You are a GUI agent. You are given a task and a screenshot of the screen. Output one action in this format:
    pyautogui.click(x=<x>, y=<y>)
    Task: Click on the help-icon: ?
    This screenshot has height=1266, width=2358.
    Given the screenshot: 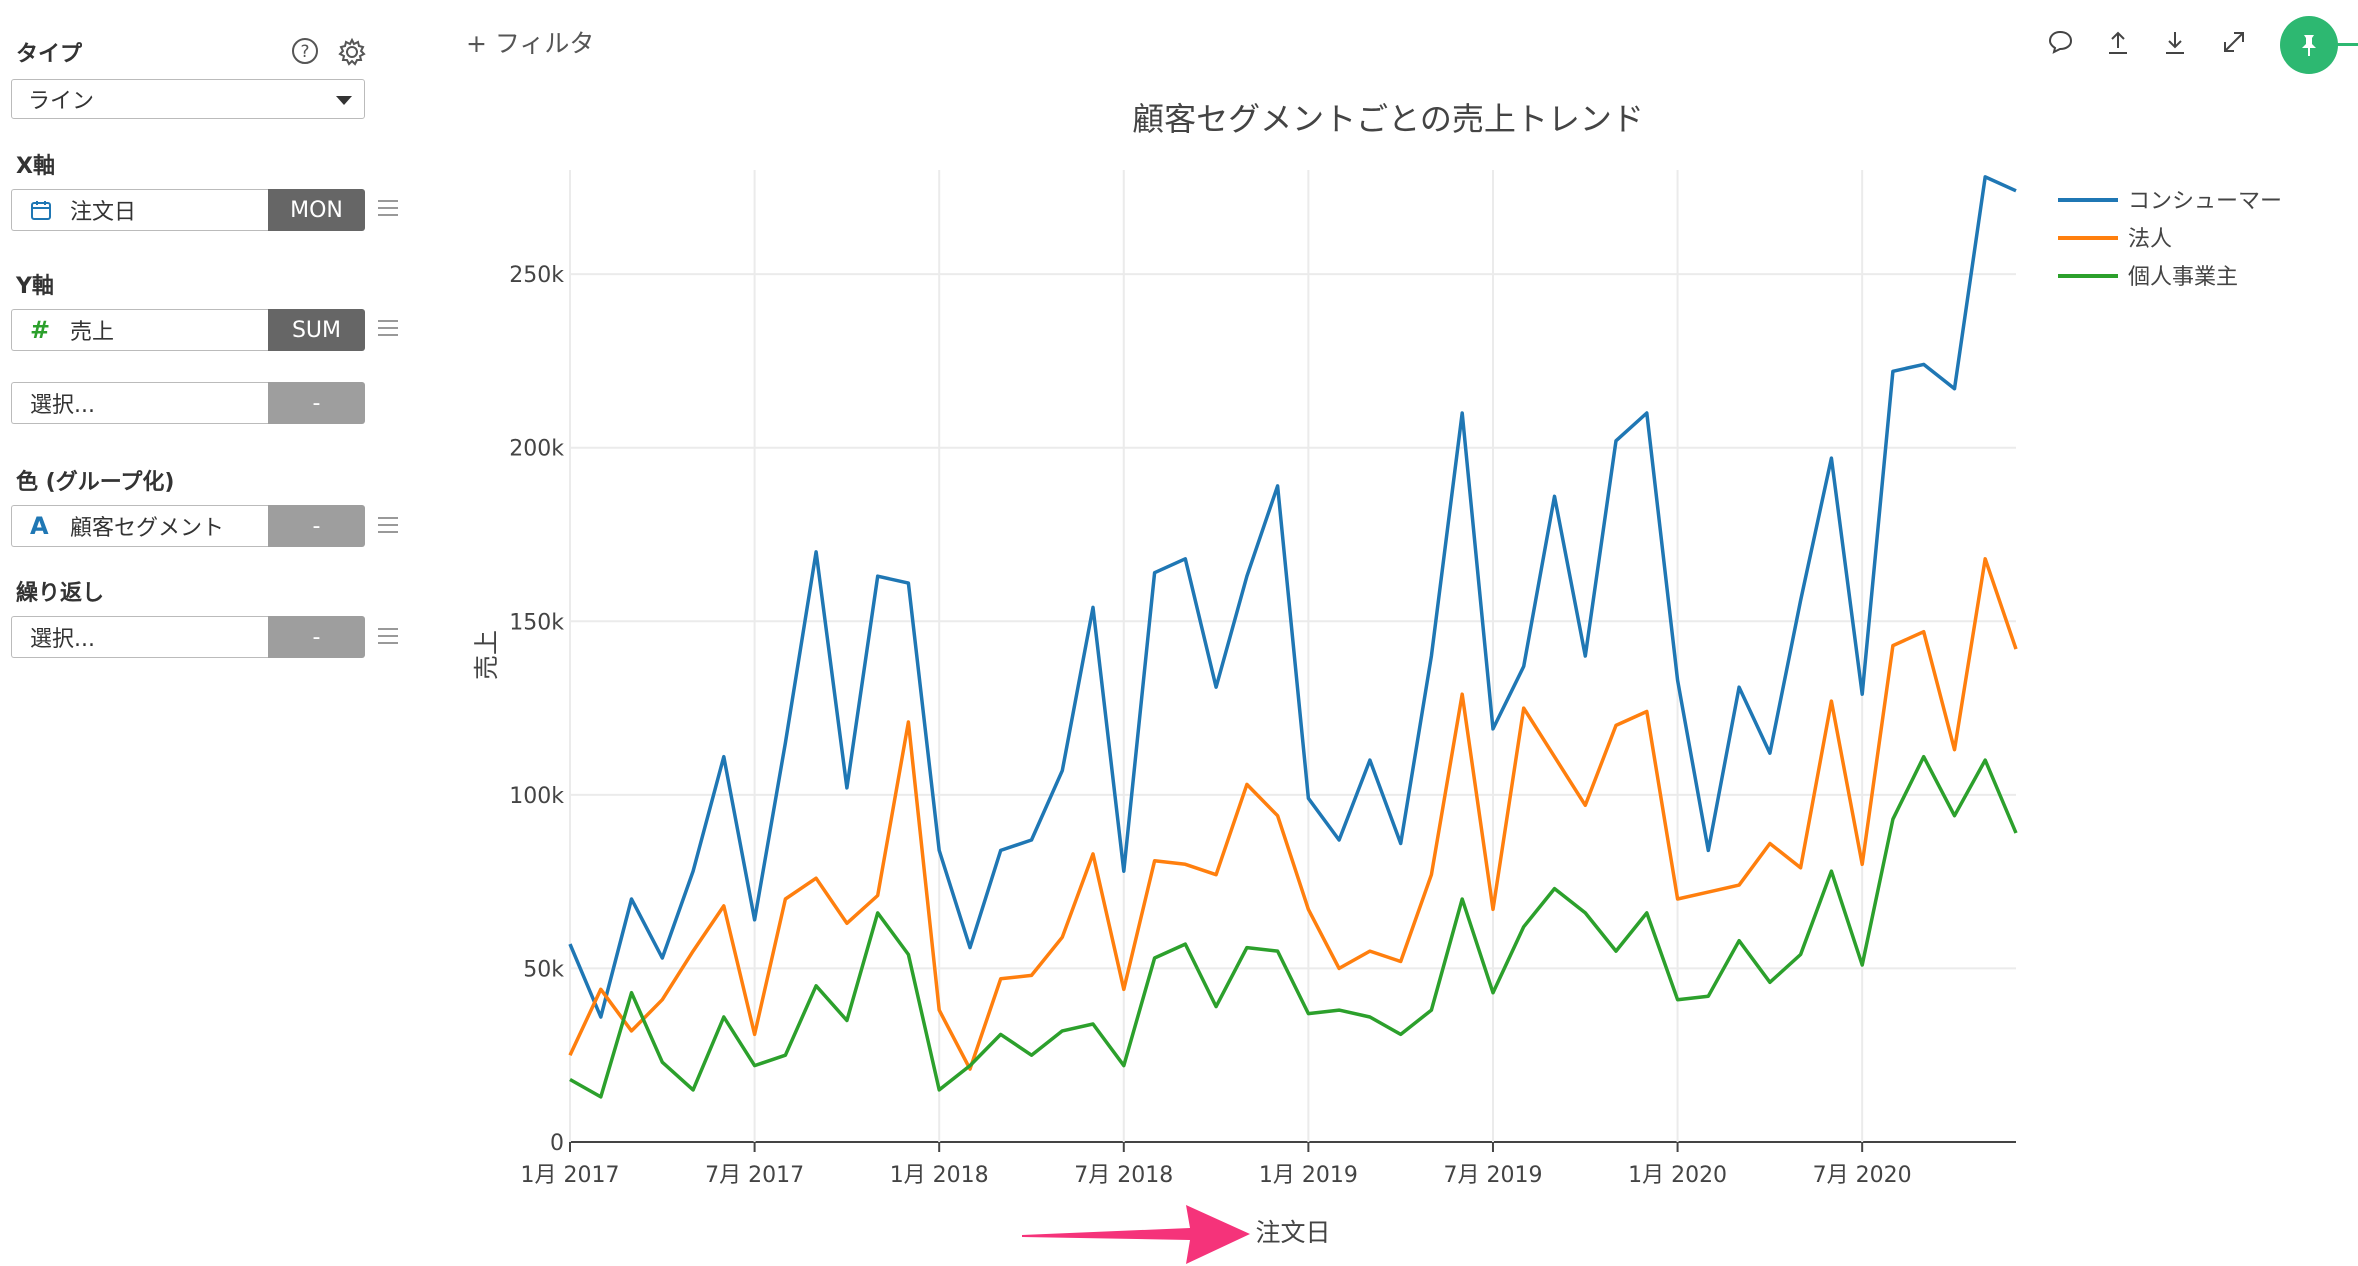 What is the action you would take?
    pyautogui.click(x=305, y=53)
    